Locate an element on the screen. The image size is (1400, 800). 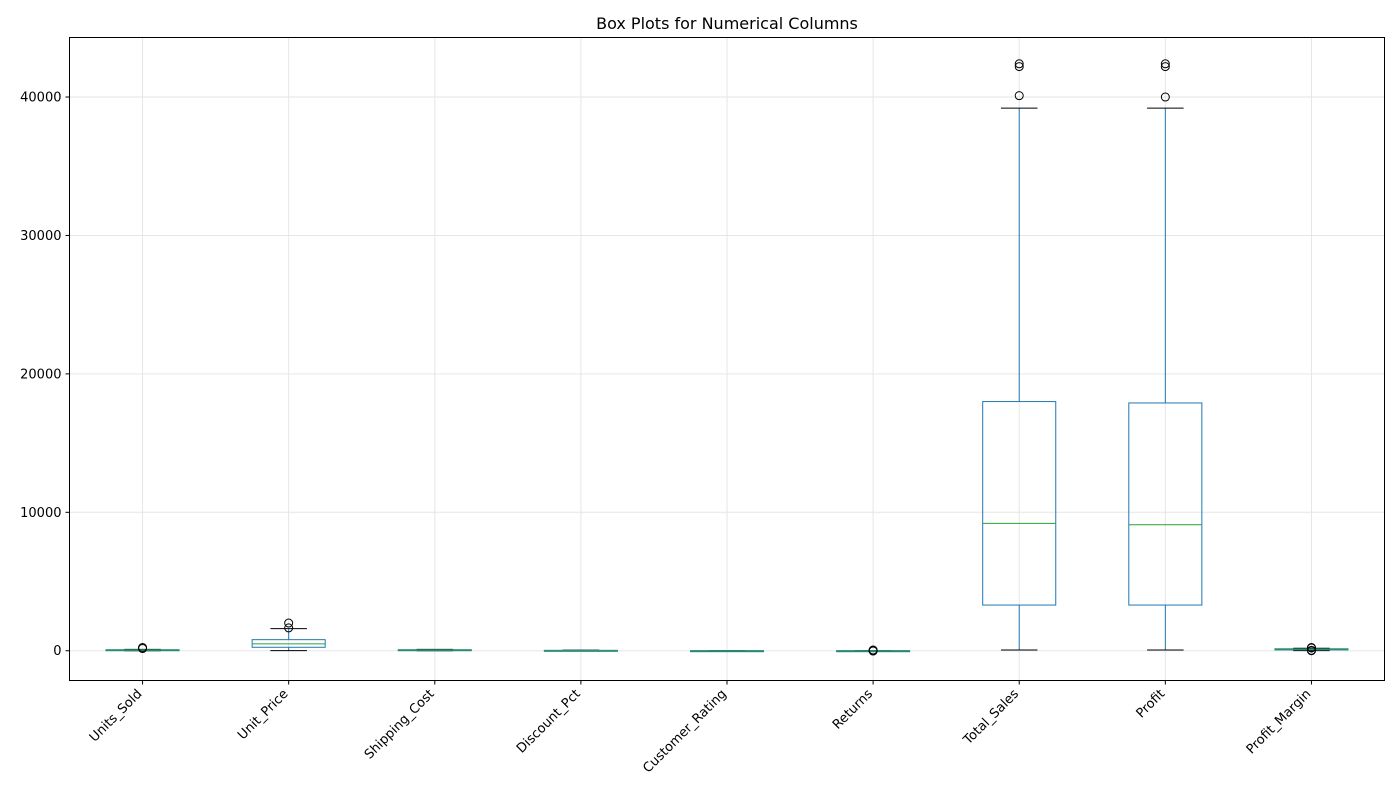
box-Returns is located at coordinates (873, 650).